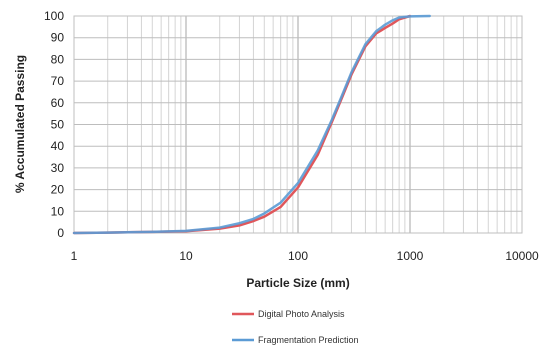 The height and width of the screenshot is (354, 548). What do you see at coordinates (186, 256) in the screenshot?
I see `x-tick-label: 10` at bounding box center [186, 256].